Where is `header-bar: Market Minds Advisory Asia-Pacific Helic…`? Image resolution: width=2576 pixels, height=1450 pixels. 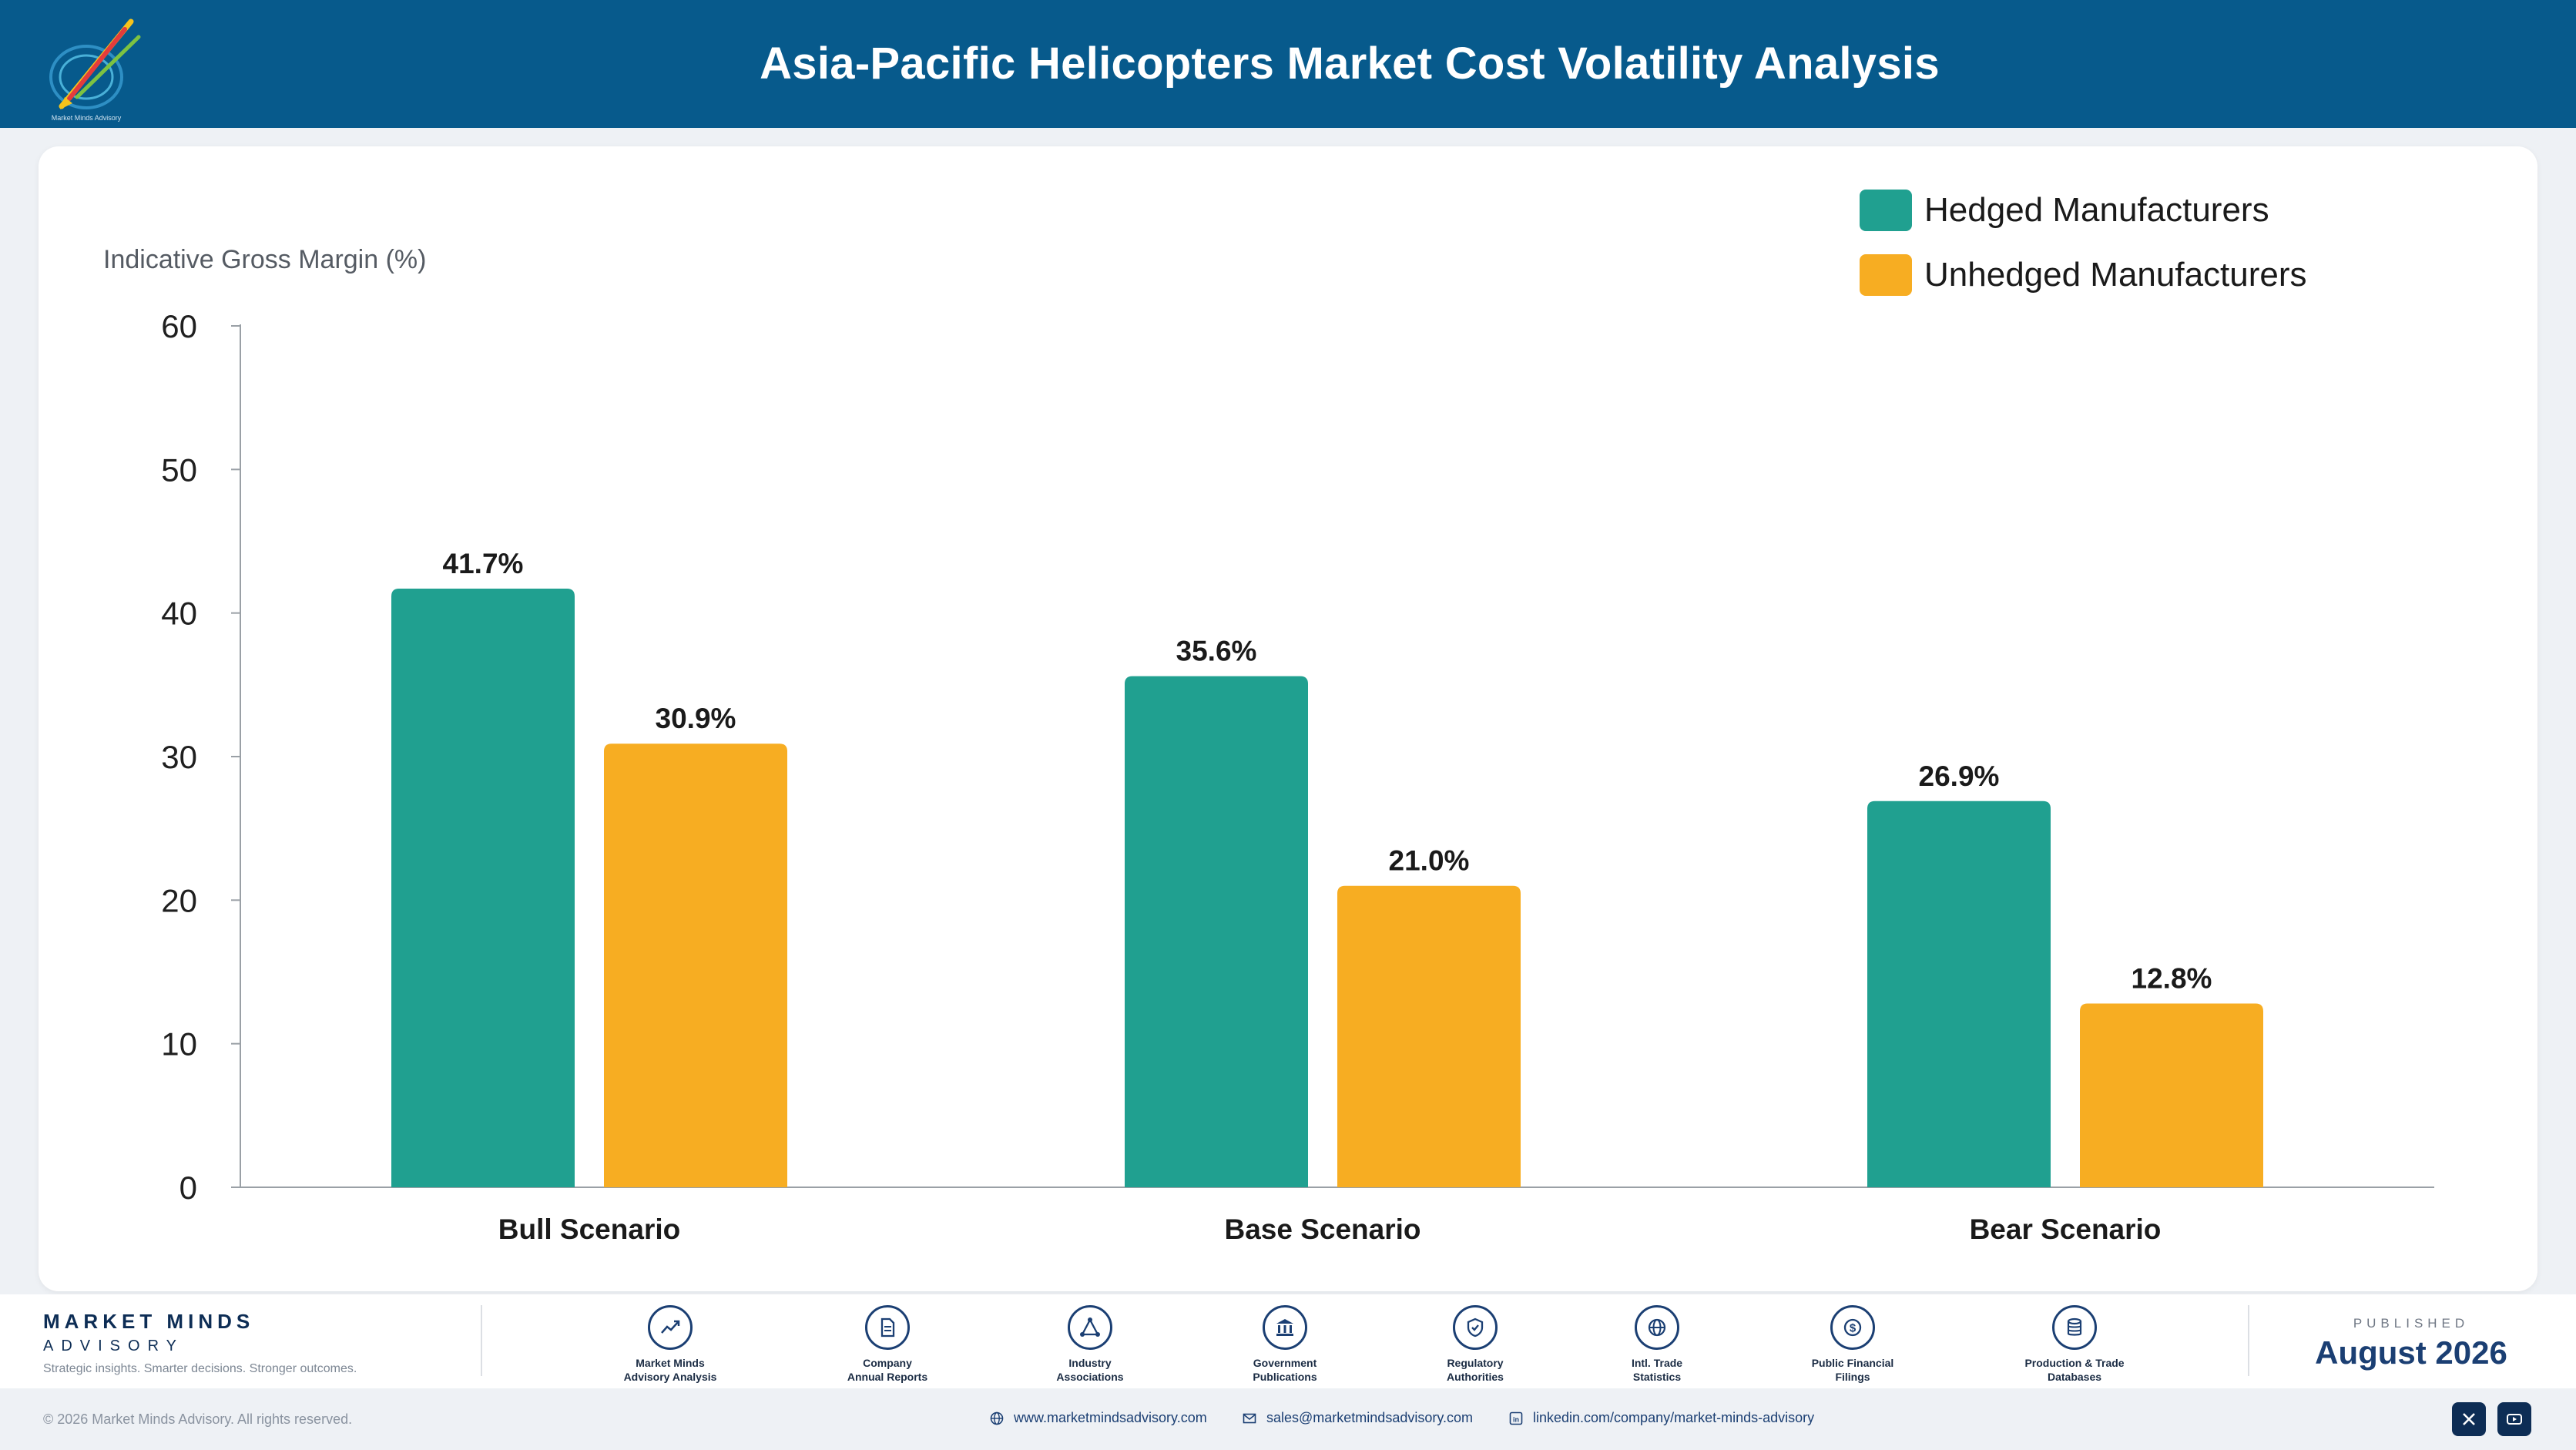
header-bar: Market Minds Advisory Asia-Pacific Helic… is located at coordinates (1288, 64).